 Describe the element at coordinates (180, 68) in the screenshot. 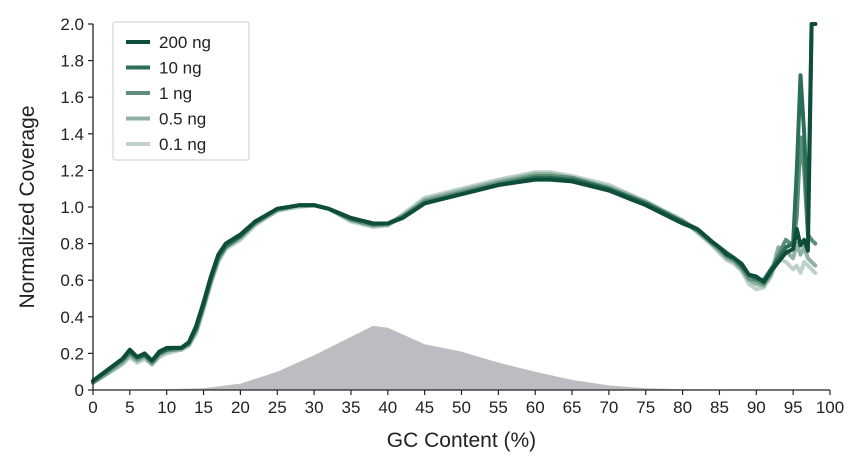

I see `legend-label: 10 ng` at that location.